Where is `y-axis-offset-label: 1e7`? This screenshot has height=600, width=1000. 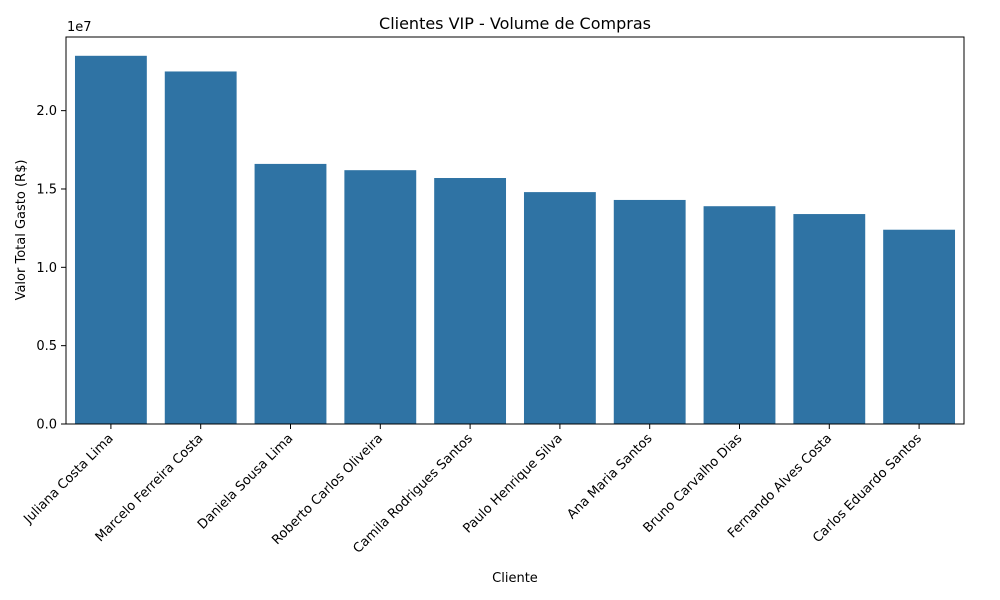 y-axis-offset-label: 1e7 is located at coordinates (79, 27).